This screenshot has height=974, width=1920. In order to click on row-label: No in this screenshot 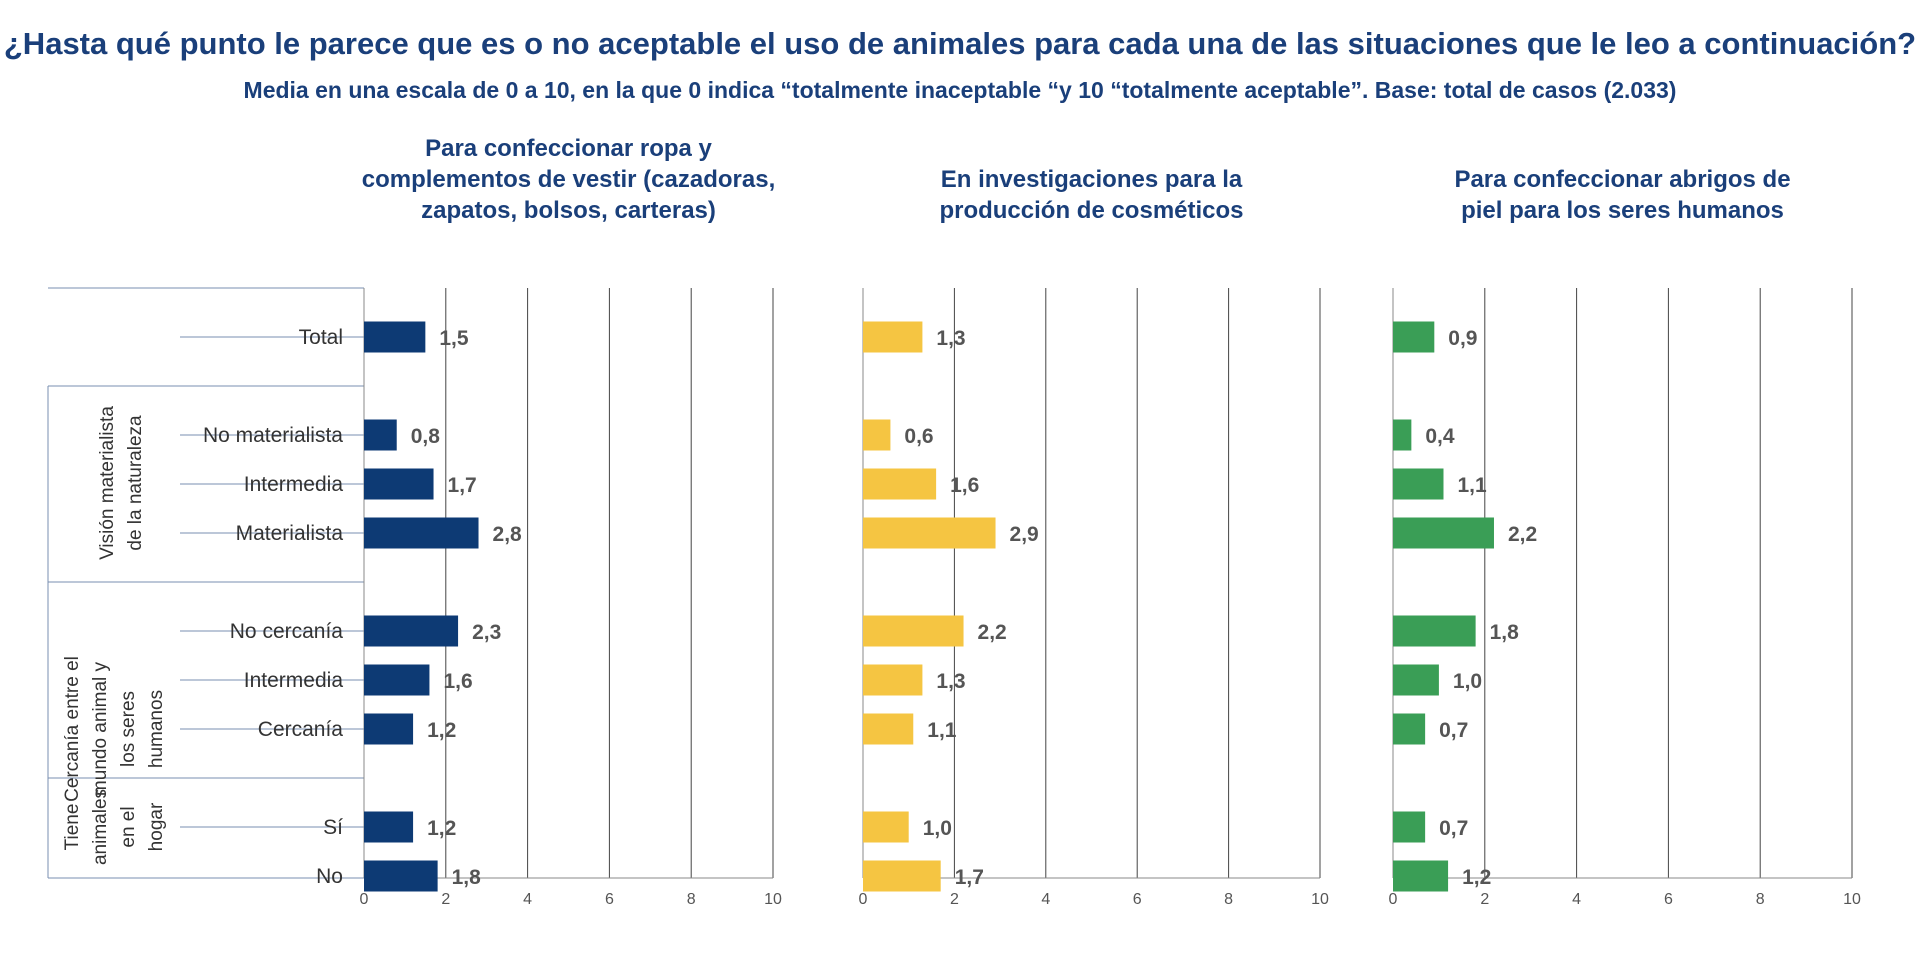, I will do `click(329, 876)`.